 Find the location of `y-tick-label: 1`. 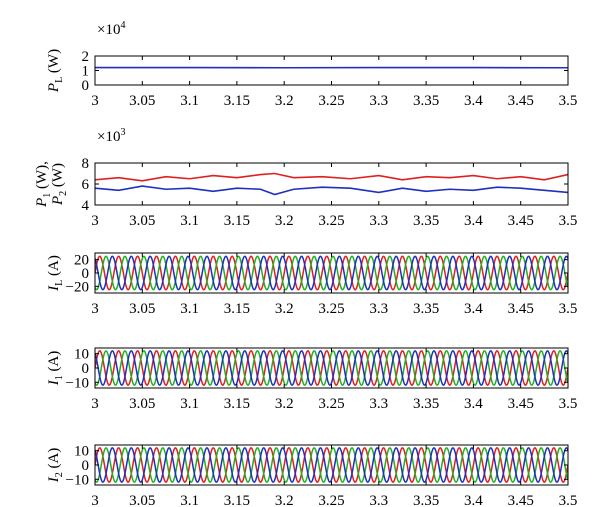

y-tick-label: 1 is located at coordinates (86, 72).